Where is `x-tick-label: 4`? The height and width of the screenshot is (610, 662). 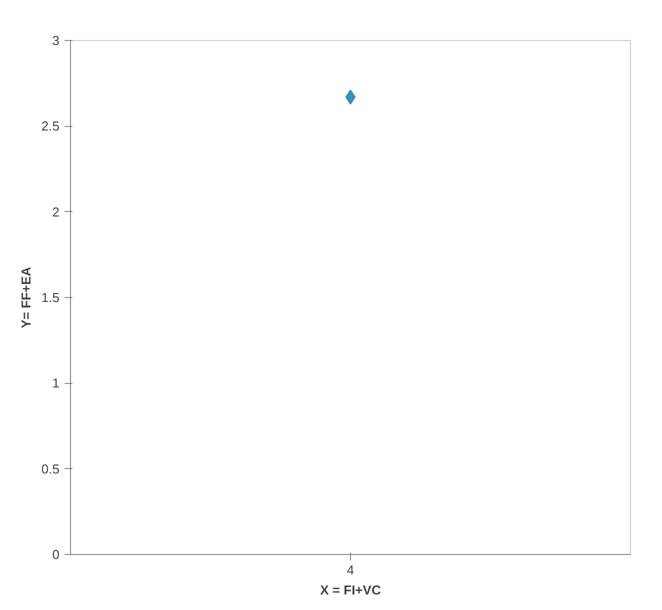 x-tick-label: 4 is located at coordinates (350, 570).